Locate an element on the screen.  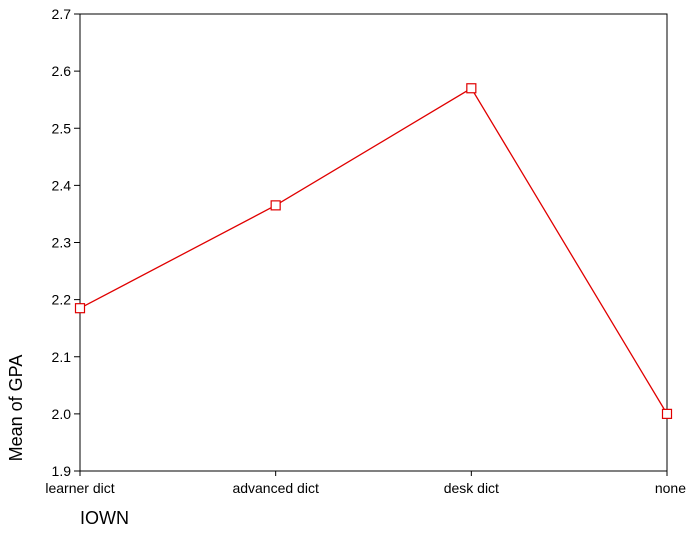
y-tick-label: 2.4 is located at coordinates (62, 185).